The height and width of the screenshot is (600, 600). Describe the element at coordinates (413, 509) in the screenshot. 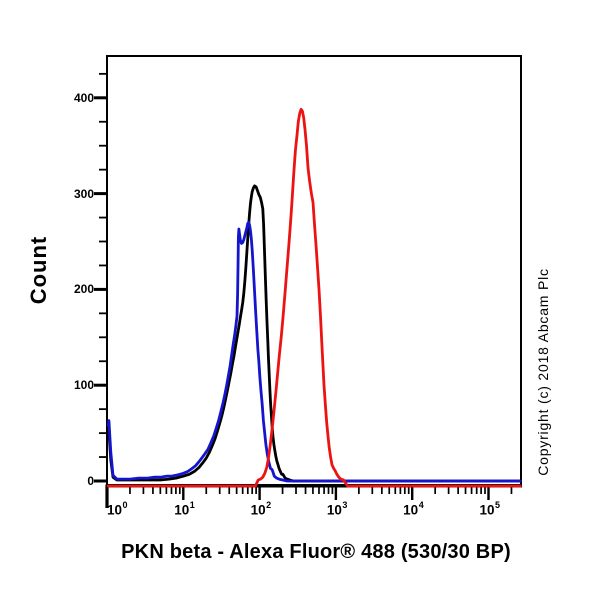

I see `x-tick-label: 10⁴` at that location.